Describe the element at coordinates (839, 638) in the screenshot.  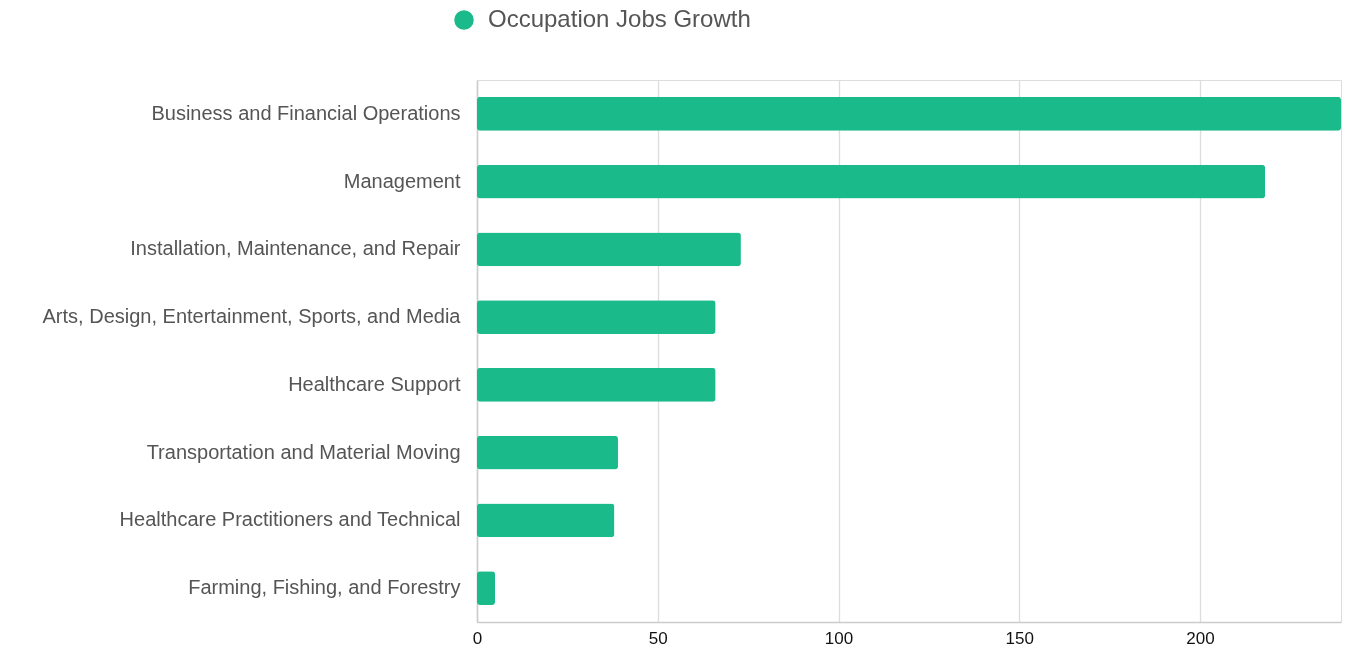
I see `x-tick-label: 100` at that location.